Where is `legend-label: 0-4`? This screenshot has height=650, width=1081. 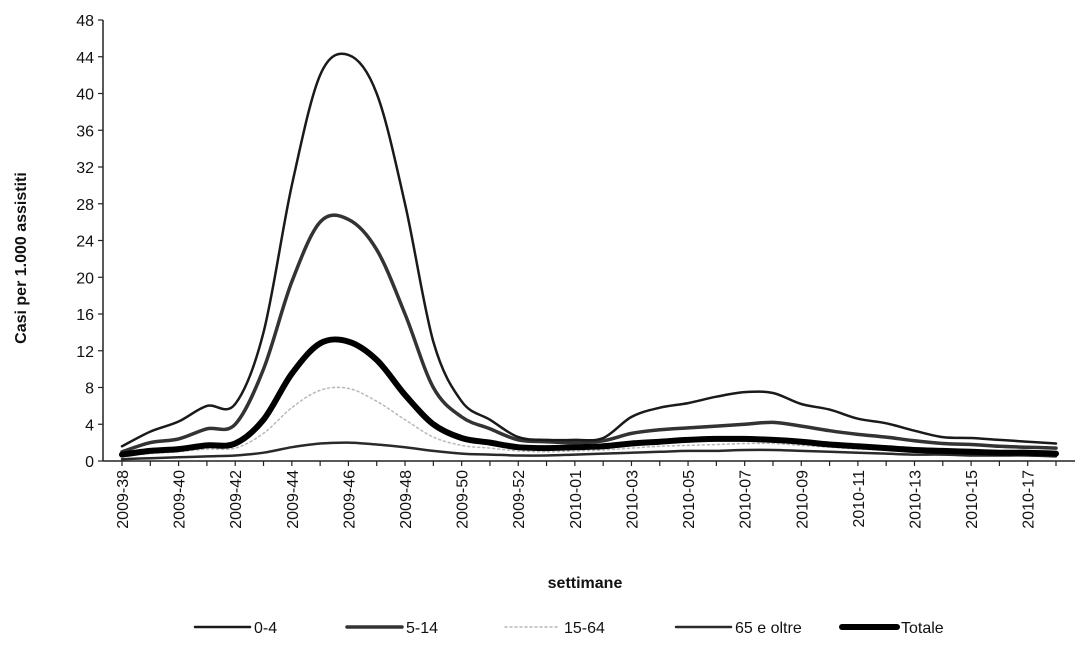
legend-label: 0-4 is located at coordinates (265, 628).